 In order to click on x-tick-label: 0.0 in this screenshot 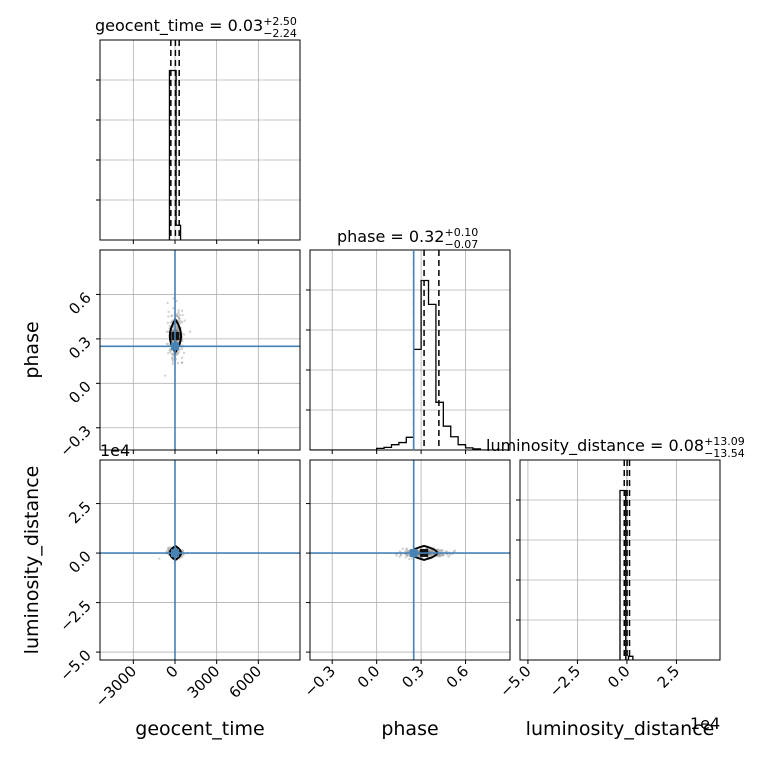, I will do `click(619, 677)`.